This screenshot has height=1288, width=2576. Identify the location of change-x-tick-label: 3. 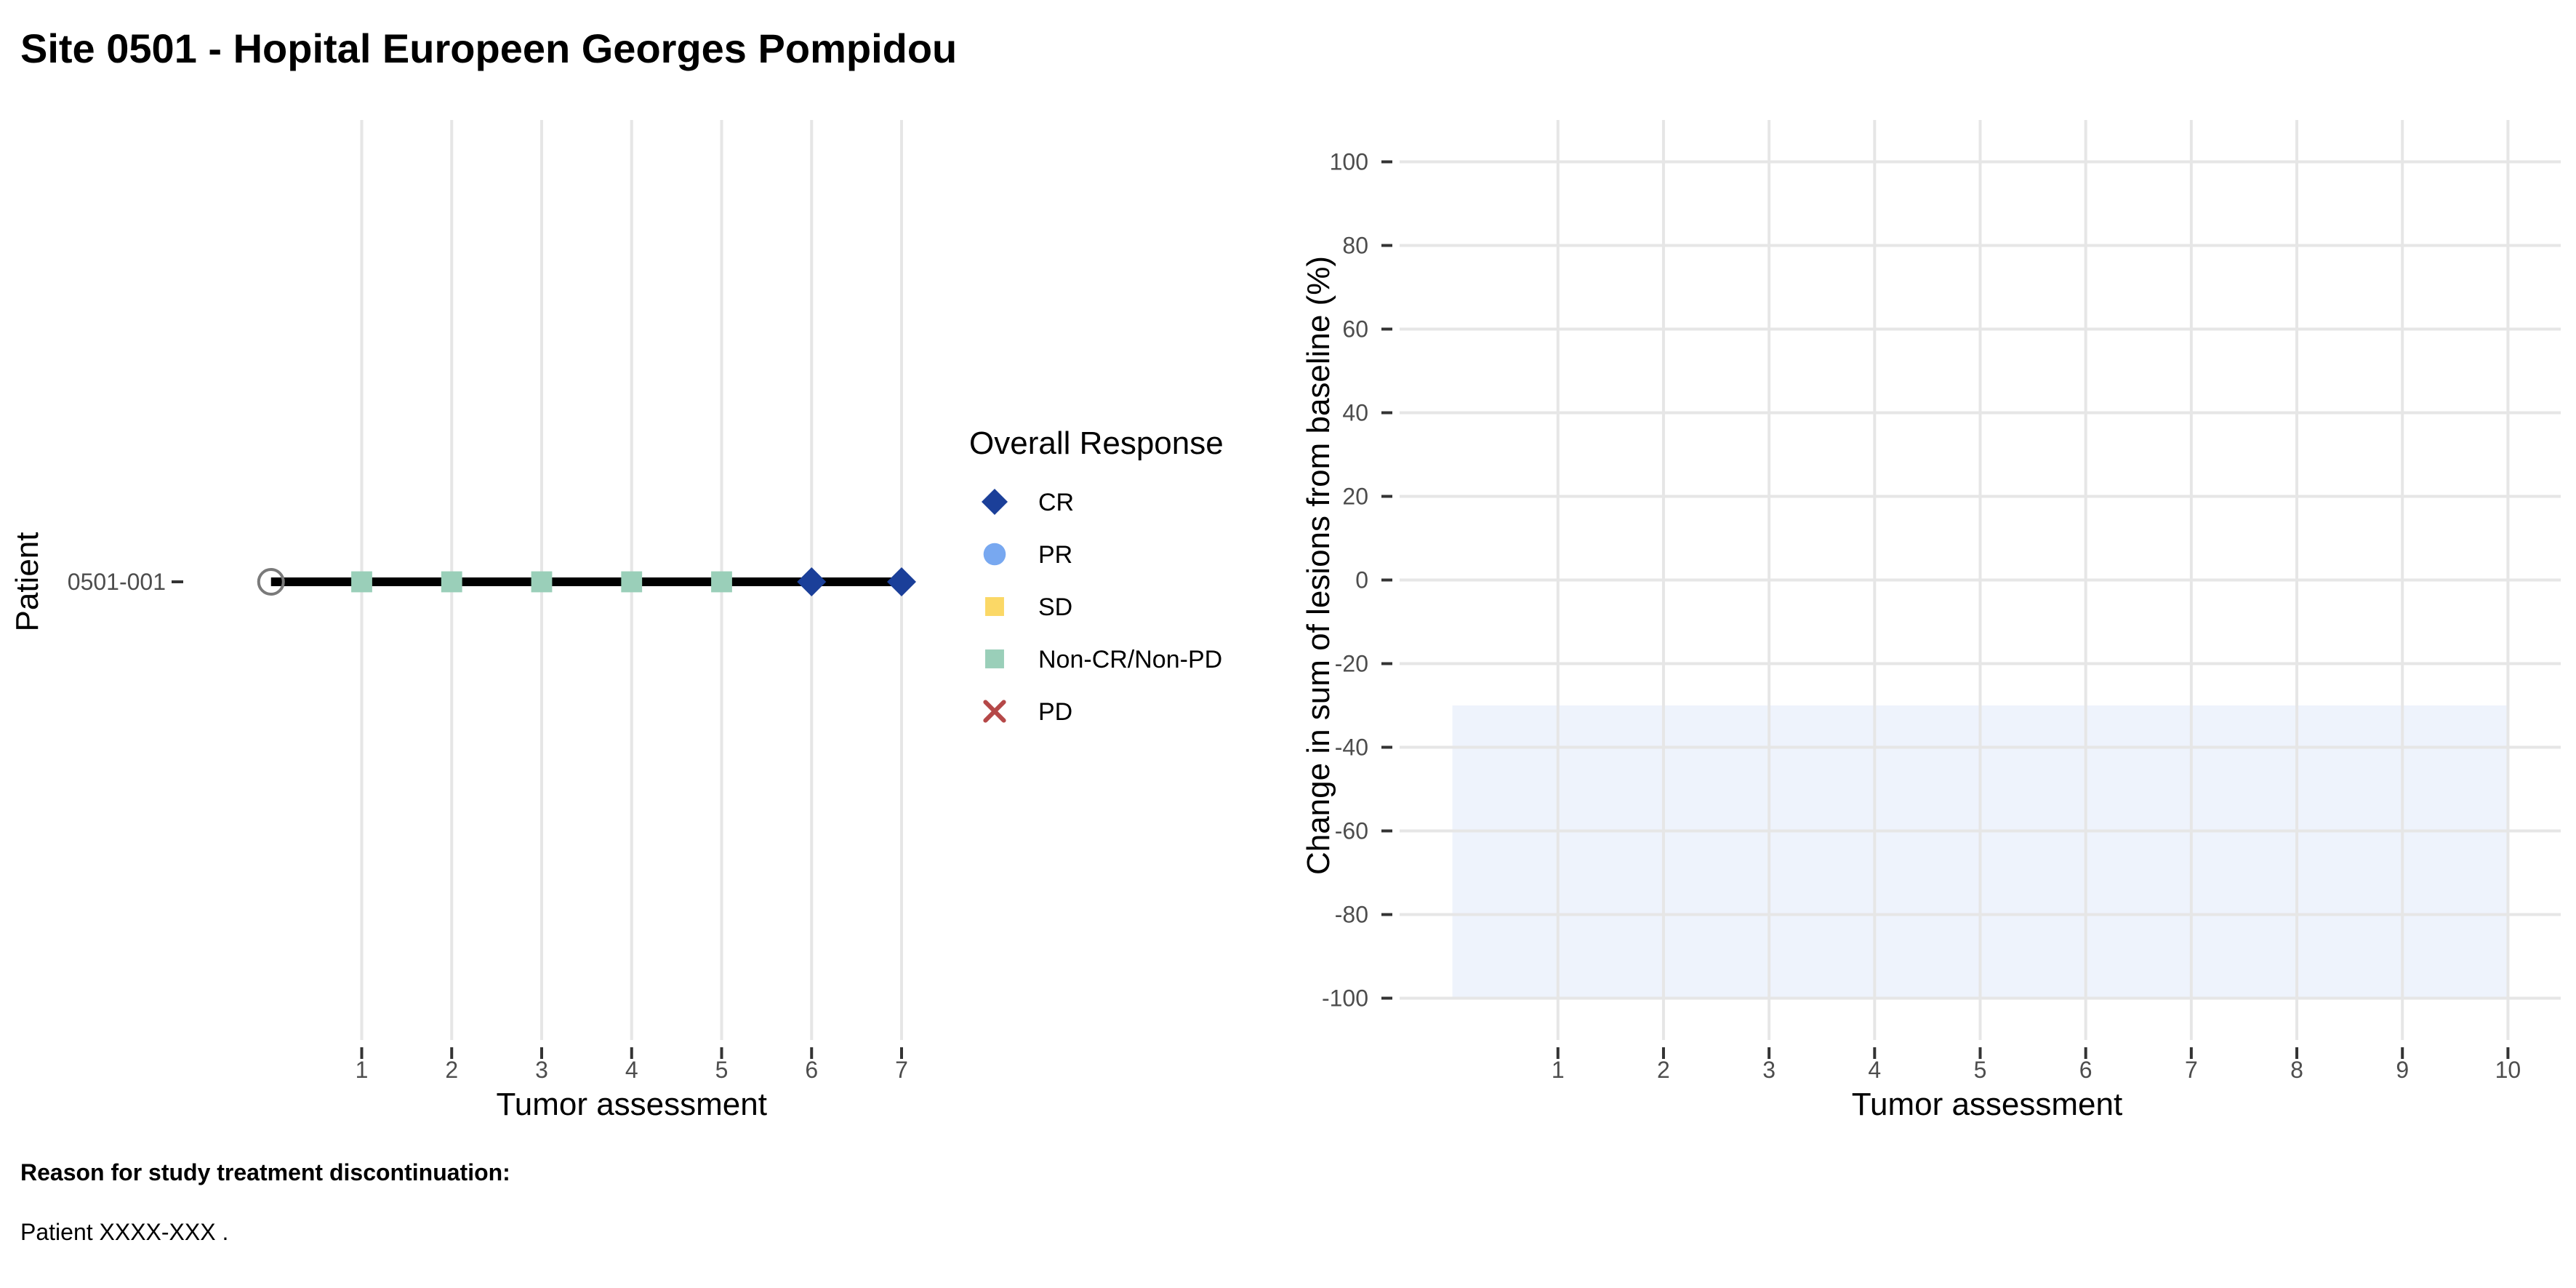
(1768, 1070).